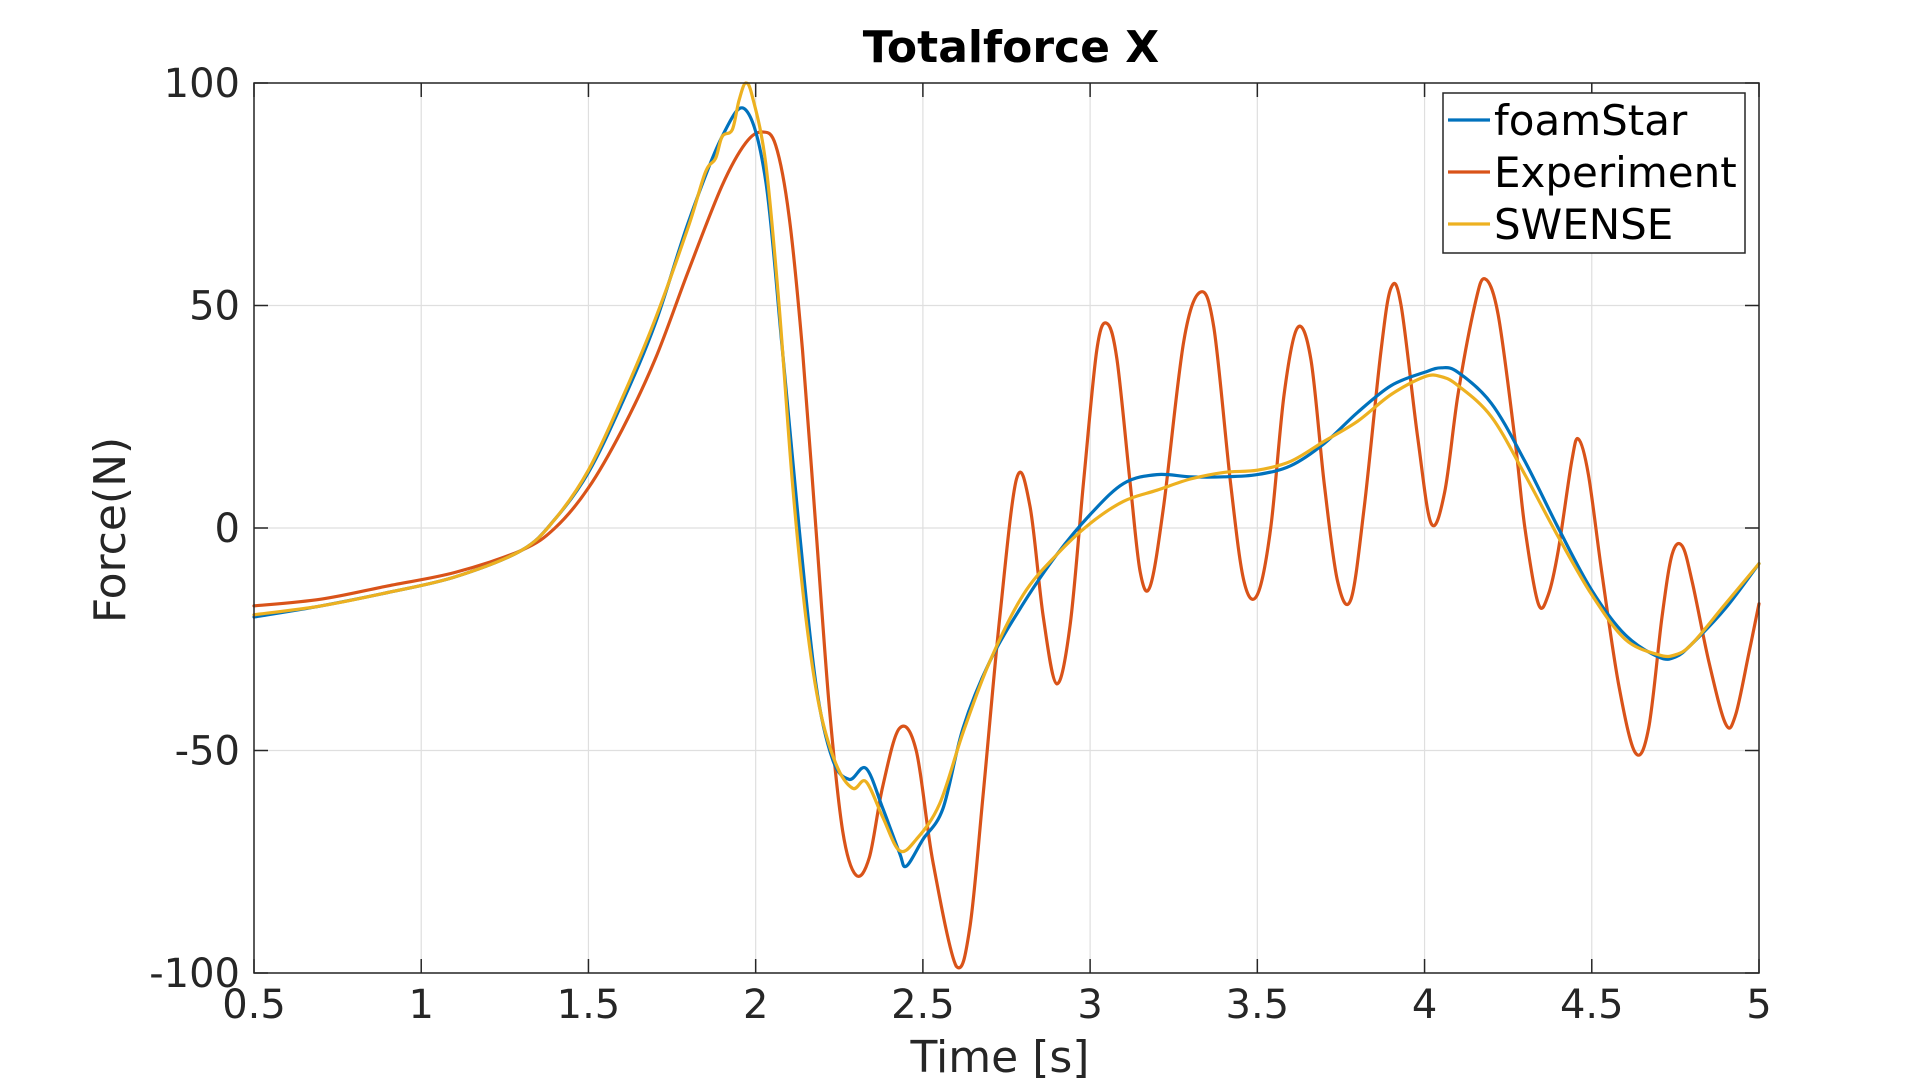 Image resolution: width=1920 pixels, height=1081 pixels. Describe the element at coordinates (110, 530) in the screenshot. I see `y-axis-label: Force(N)` at that location.